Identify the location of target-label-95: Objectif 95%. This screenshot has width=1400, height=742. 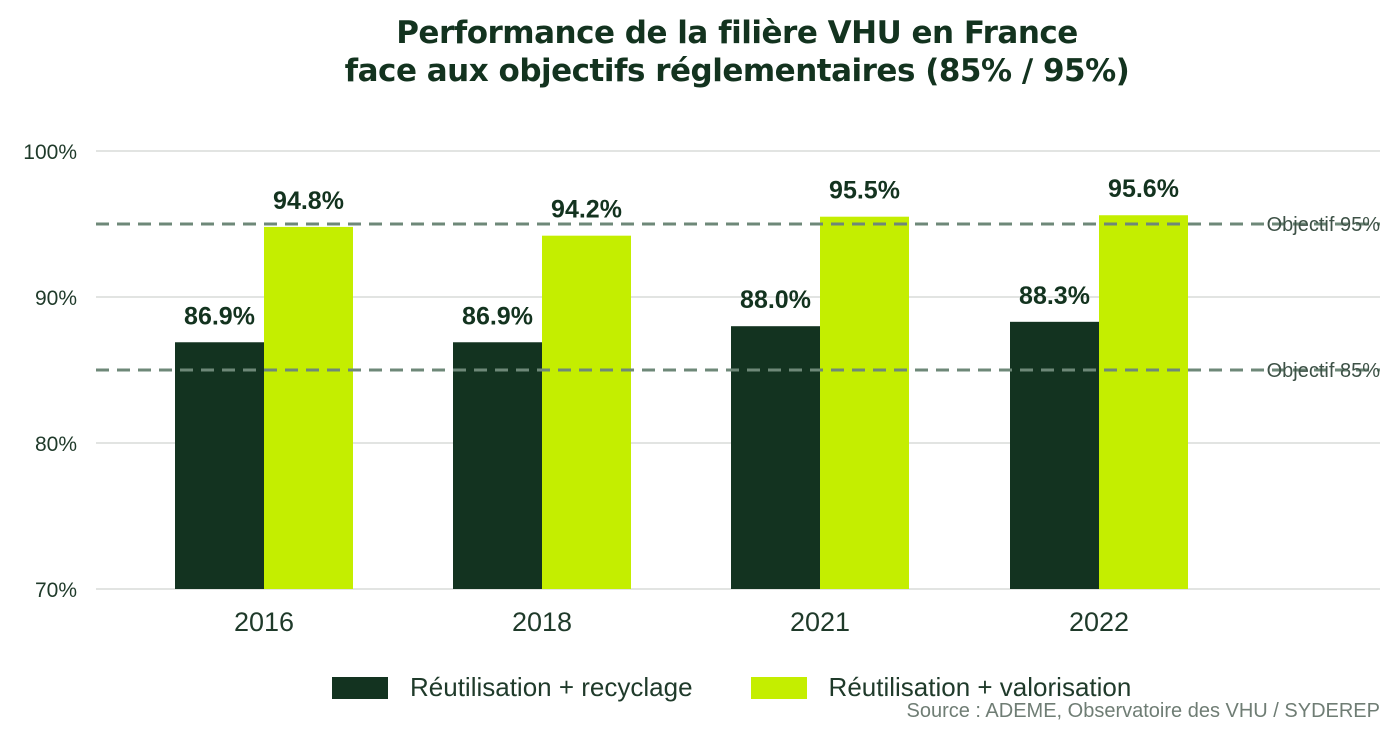
(1324, 225).